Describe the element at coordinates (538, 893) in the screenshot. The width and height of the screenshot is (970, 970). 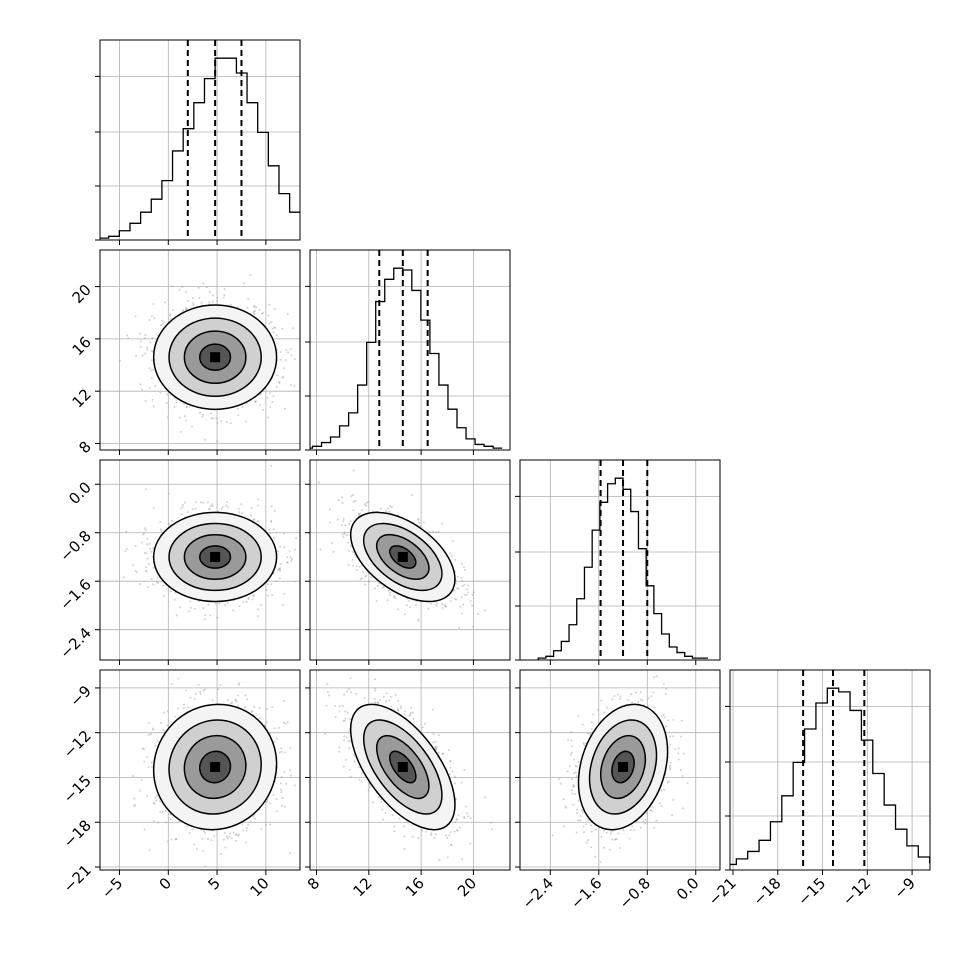
I see `x-tick-label: −2.4` at that location.